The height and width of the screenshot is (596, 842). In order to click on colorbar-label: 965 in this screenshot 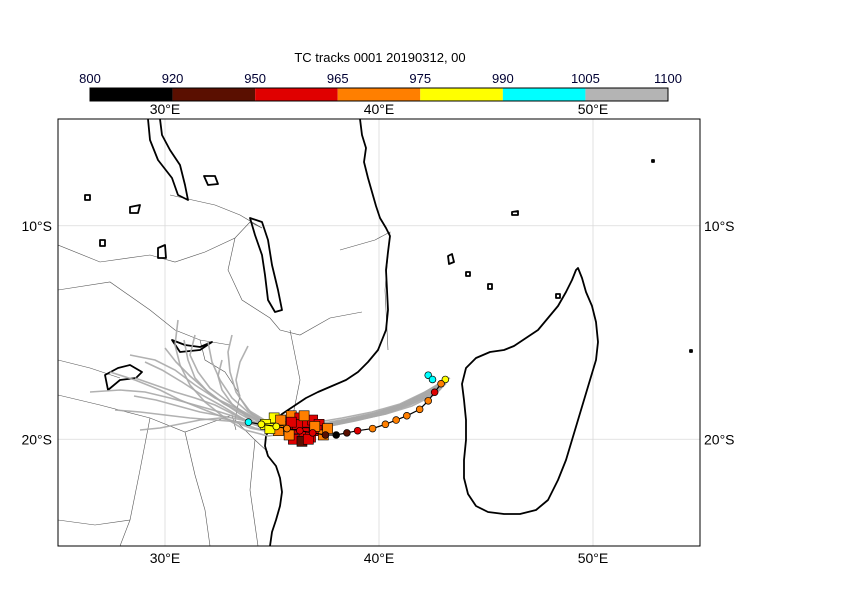, I will do `click(338, 78)`.